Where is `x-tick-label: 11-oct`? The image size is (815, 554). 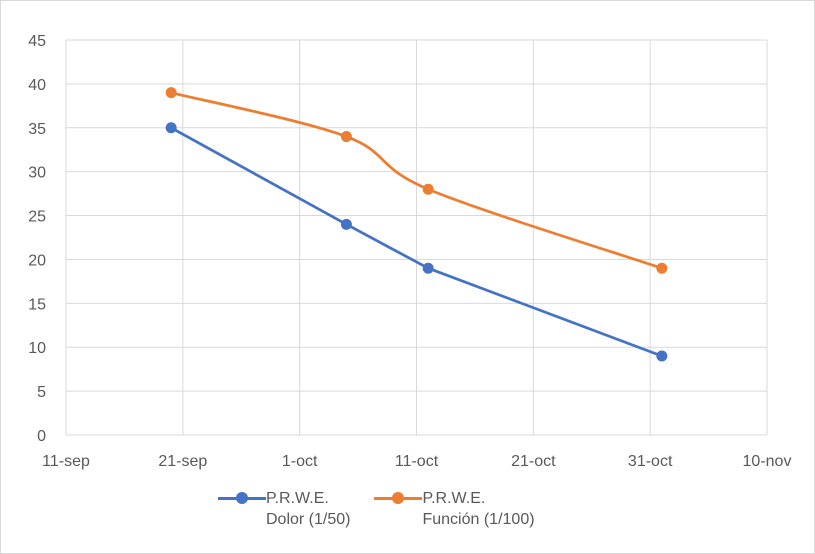
x-tick-label: 11-oct is located at coordinates (417, 461).